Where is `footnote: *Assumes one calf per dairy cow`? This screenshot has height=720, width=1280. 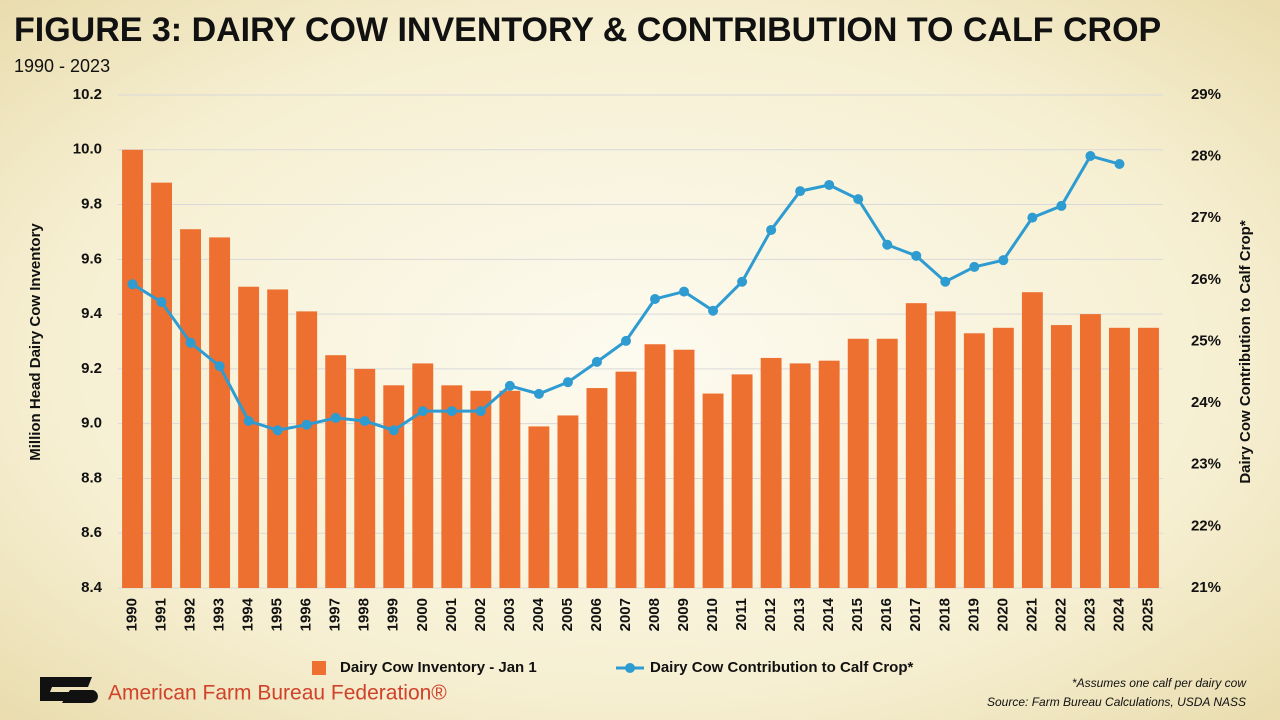
footnote: *Assumes one calf per dairy cow is located at coordinates (1159, 683).